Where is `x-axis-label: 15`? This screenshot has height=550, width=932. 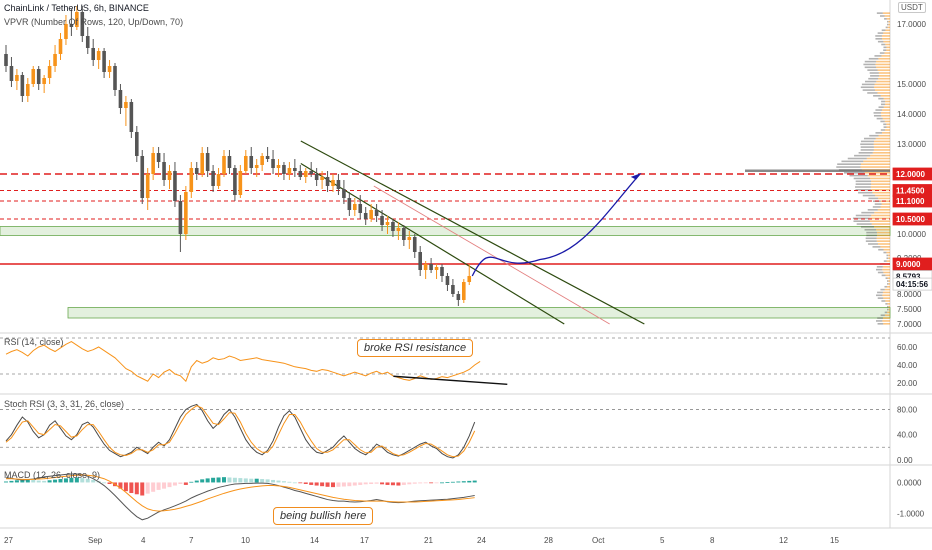 x-axis-label: 15 is located at coordinates (834, 540).